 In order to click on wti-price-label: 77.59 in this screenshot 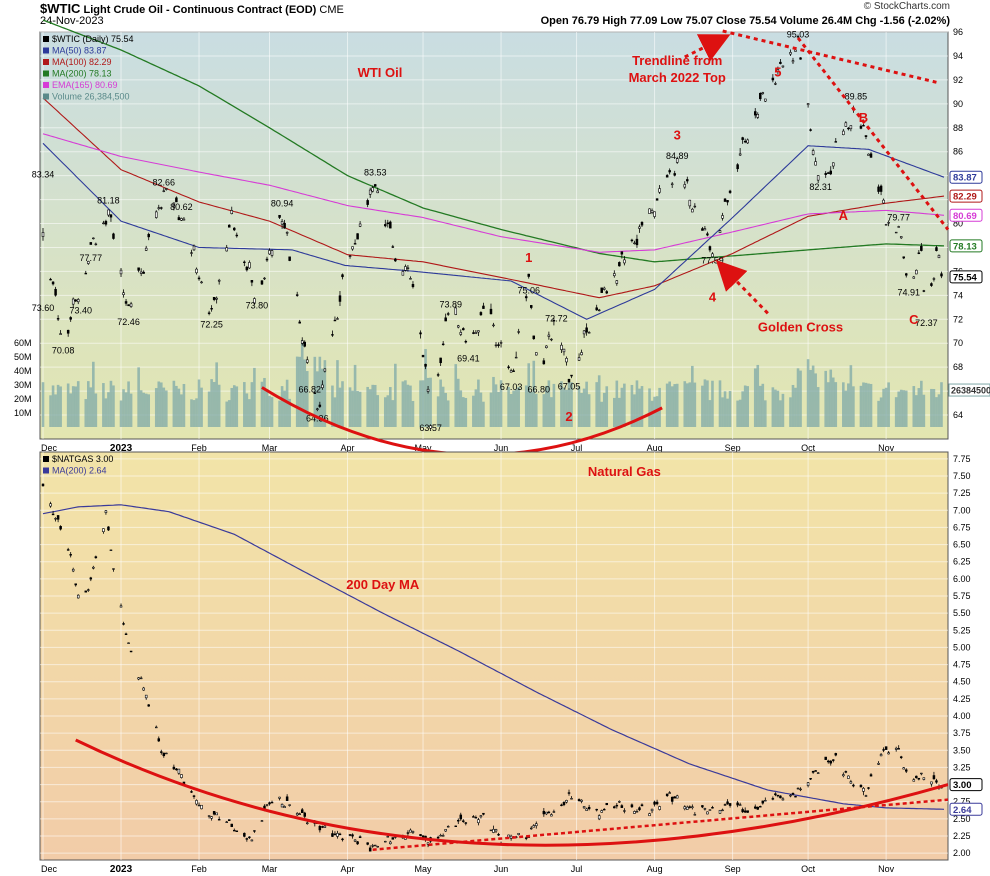, I will do `click(712, 260)`.